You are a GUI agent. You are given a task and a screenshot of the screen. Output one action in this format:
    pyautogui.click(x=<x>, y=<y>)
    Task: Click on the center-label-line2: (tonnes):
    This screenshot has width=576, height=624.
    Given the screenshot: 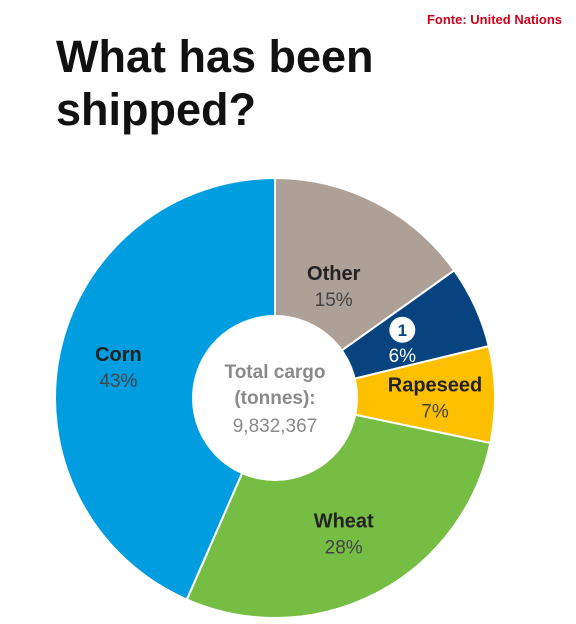 What is the action you would take?
    pyautogui.click(x=274, y=398)
    